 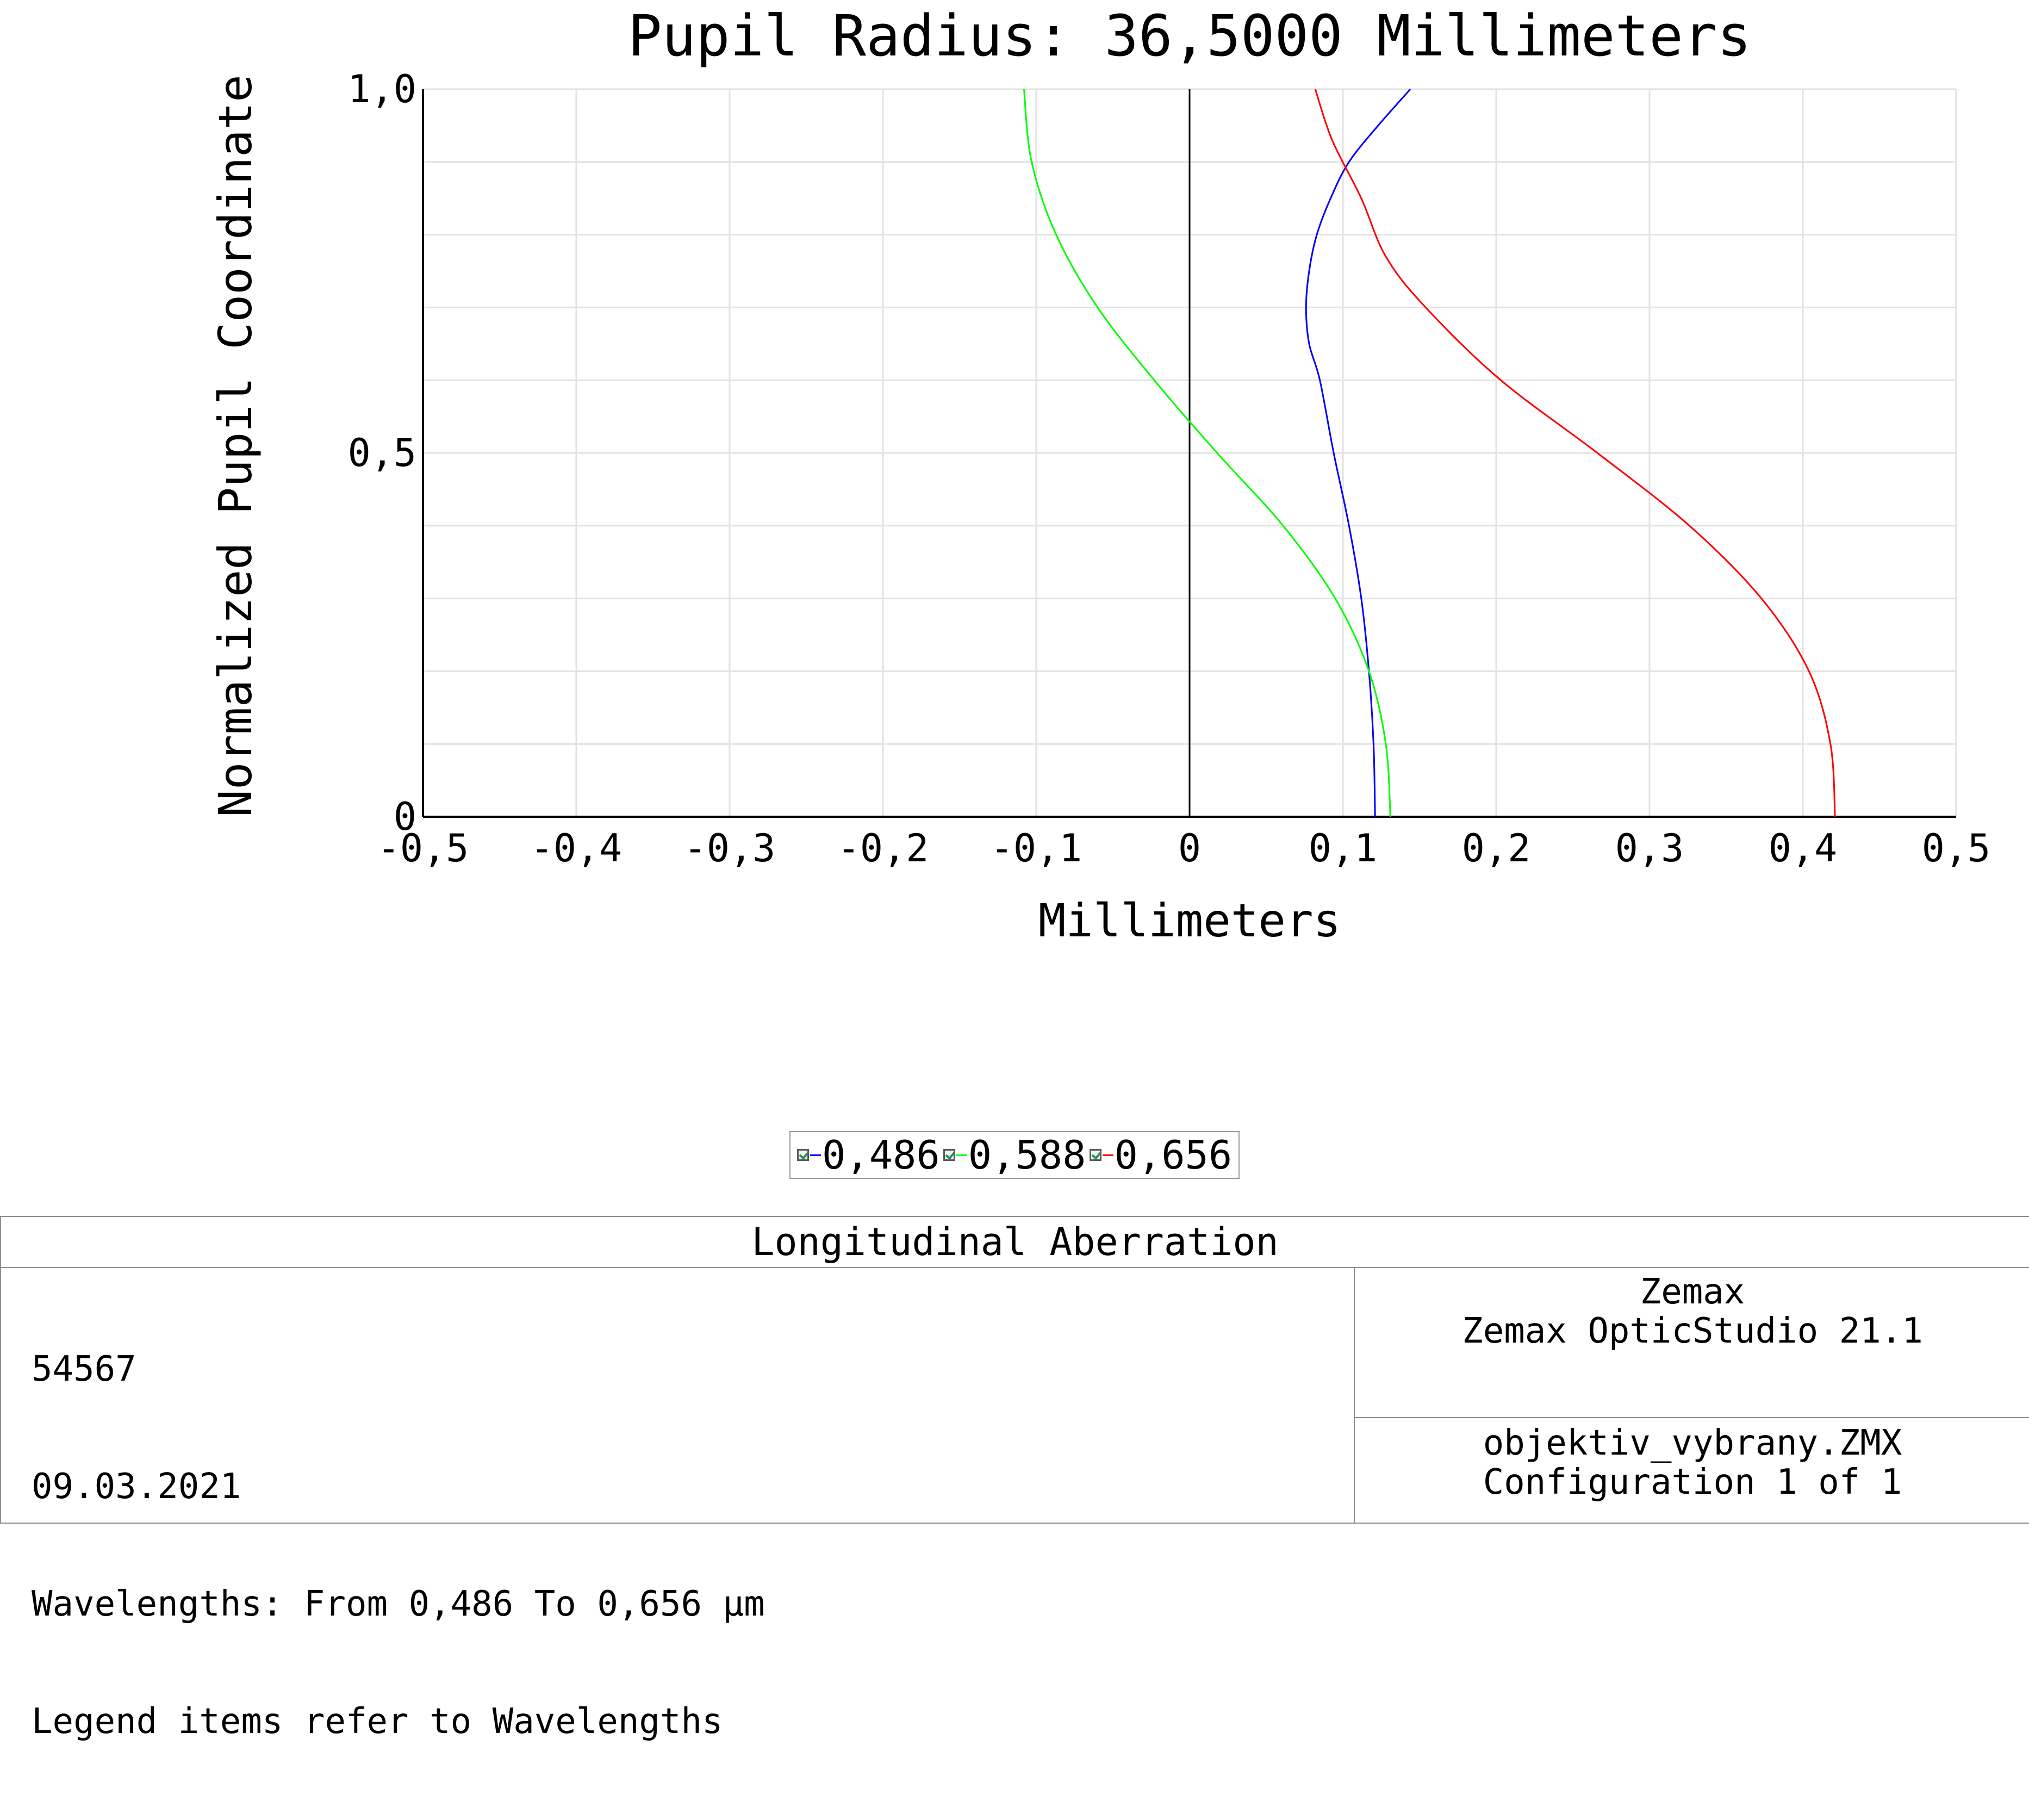 I want to click on x-tick-label: -0,5, so click(x=423, y=848).